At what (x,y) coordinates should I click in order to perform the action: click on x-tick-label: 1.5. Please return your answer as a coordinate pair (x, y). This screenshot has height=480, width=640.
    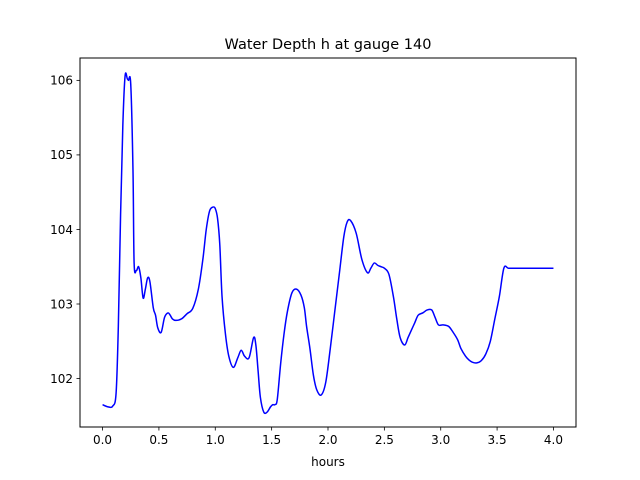
    Looking at the image, I should click on (271, 440).